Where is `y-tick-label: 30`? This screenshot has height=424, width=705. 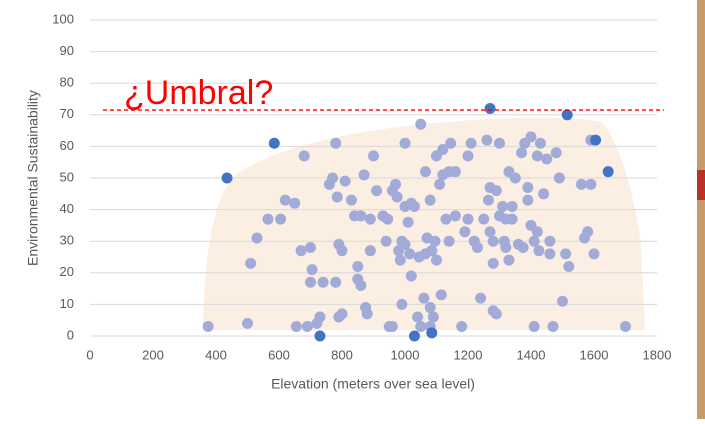
y-tick-label: 30 is located at coordinates (67, 240).